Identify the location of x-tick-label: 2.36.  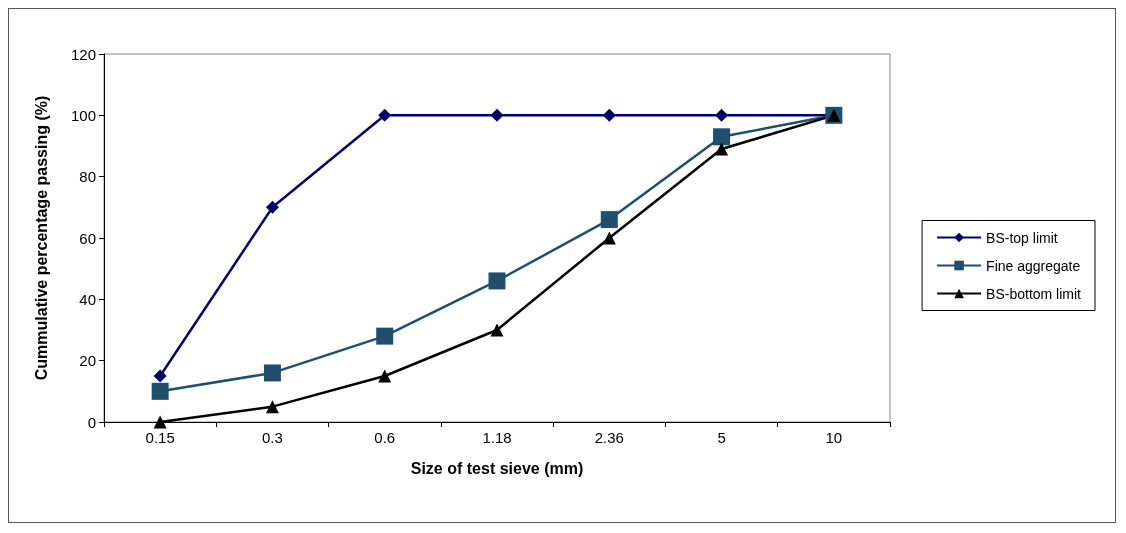
(609, 437).